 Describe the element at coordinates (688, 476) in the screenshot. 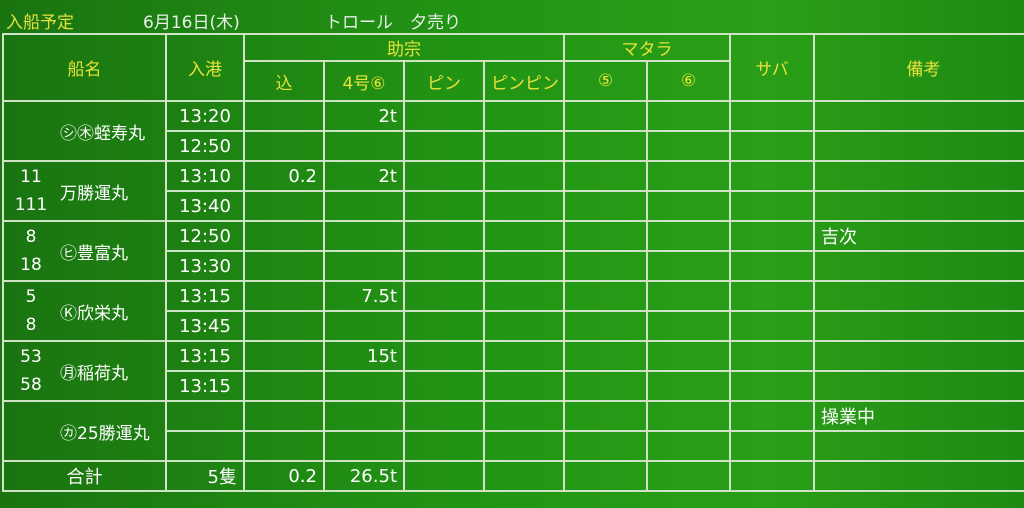

I see `total-m6` at that location.